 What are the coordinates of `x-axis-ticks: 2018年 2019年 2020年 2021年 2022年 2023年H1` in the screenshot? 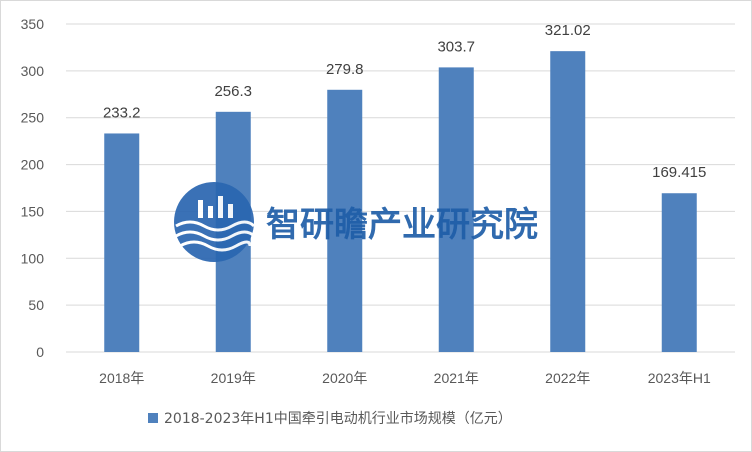 It's located at (405, 378).